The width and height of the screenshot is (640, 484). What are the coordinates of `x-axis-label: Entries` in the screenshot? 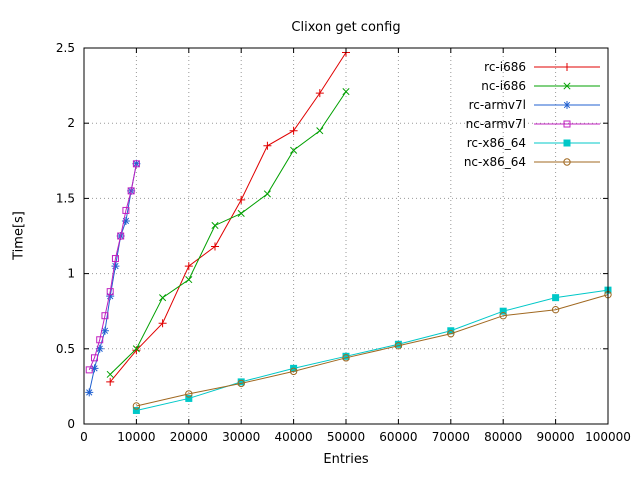 It's located at (346, 459).